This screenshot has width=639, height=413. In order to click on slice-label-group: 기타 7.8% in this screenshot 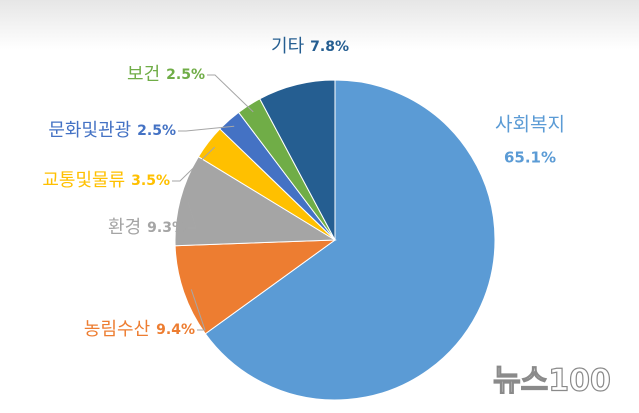, I will do `click(310, 46)`.